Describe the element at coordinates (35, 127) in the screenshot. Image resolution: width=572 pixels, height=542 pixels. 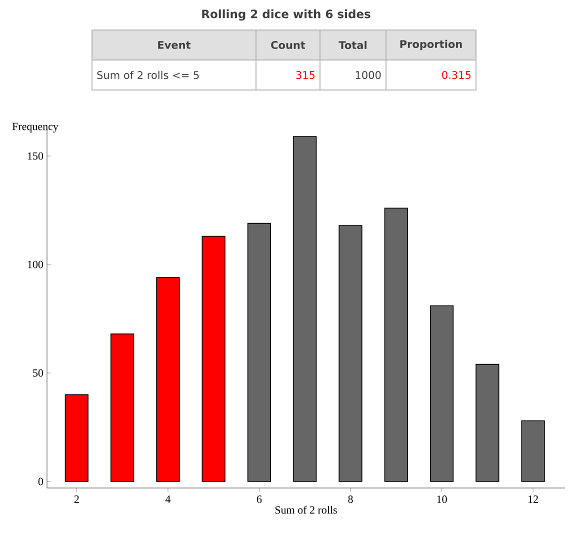
I see `y-axis-title: Frequency` at that location.